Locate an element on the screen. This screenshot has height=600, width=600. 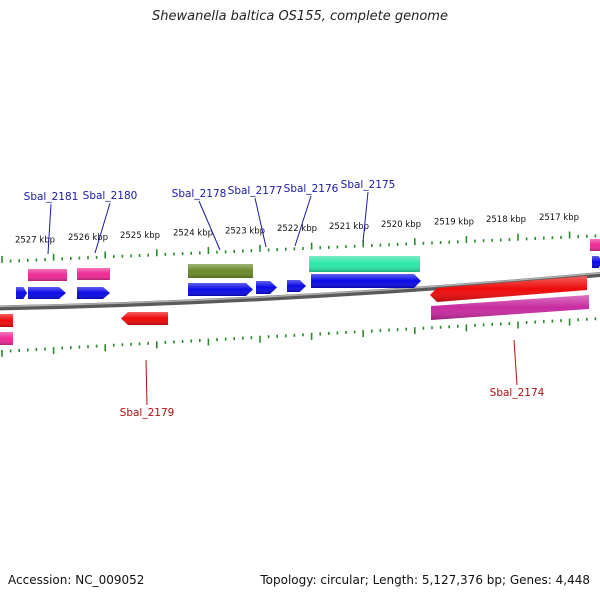
gene-label-text: Sbal_2181 is located at coordinates (51, 197).